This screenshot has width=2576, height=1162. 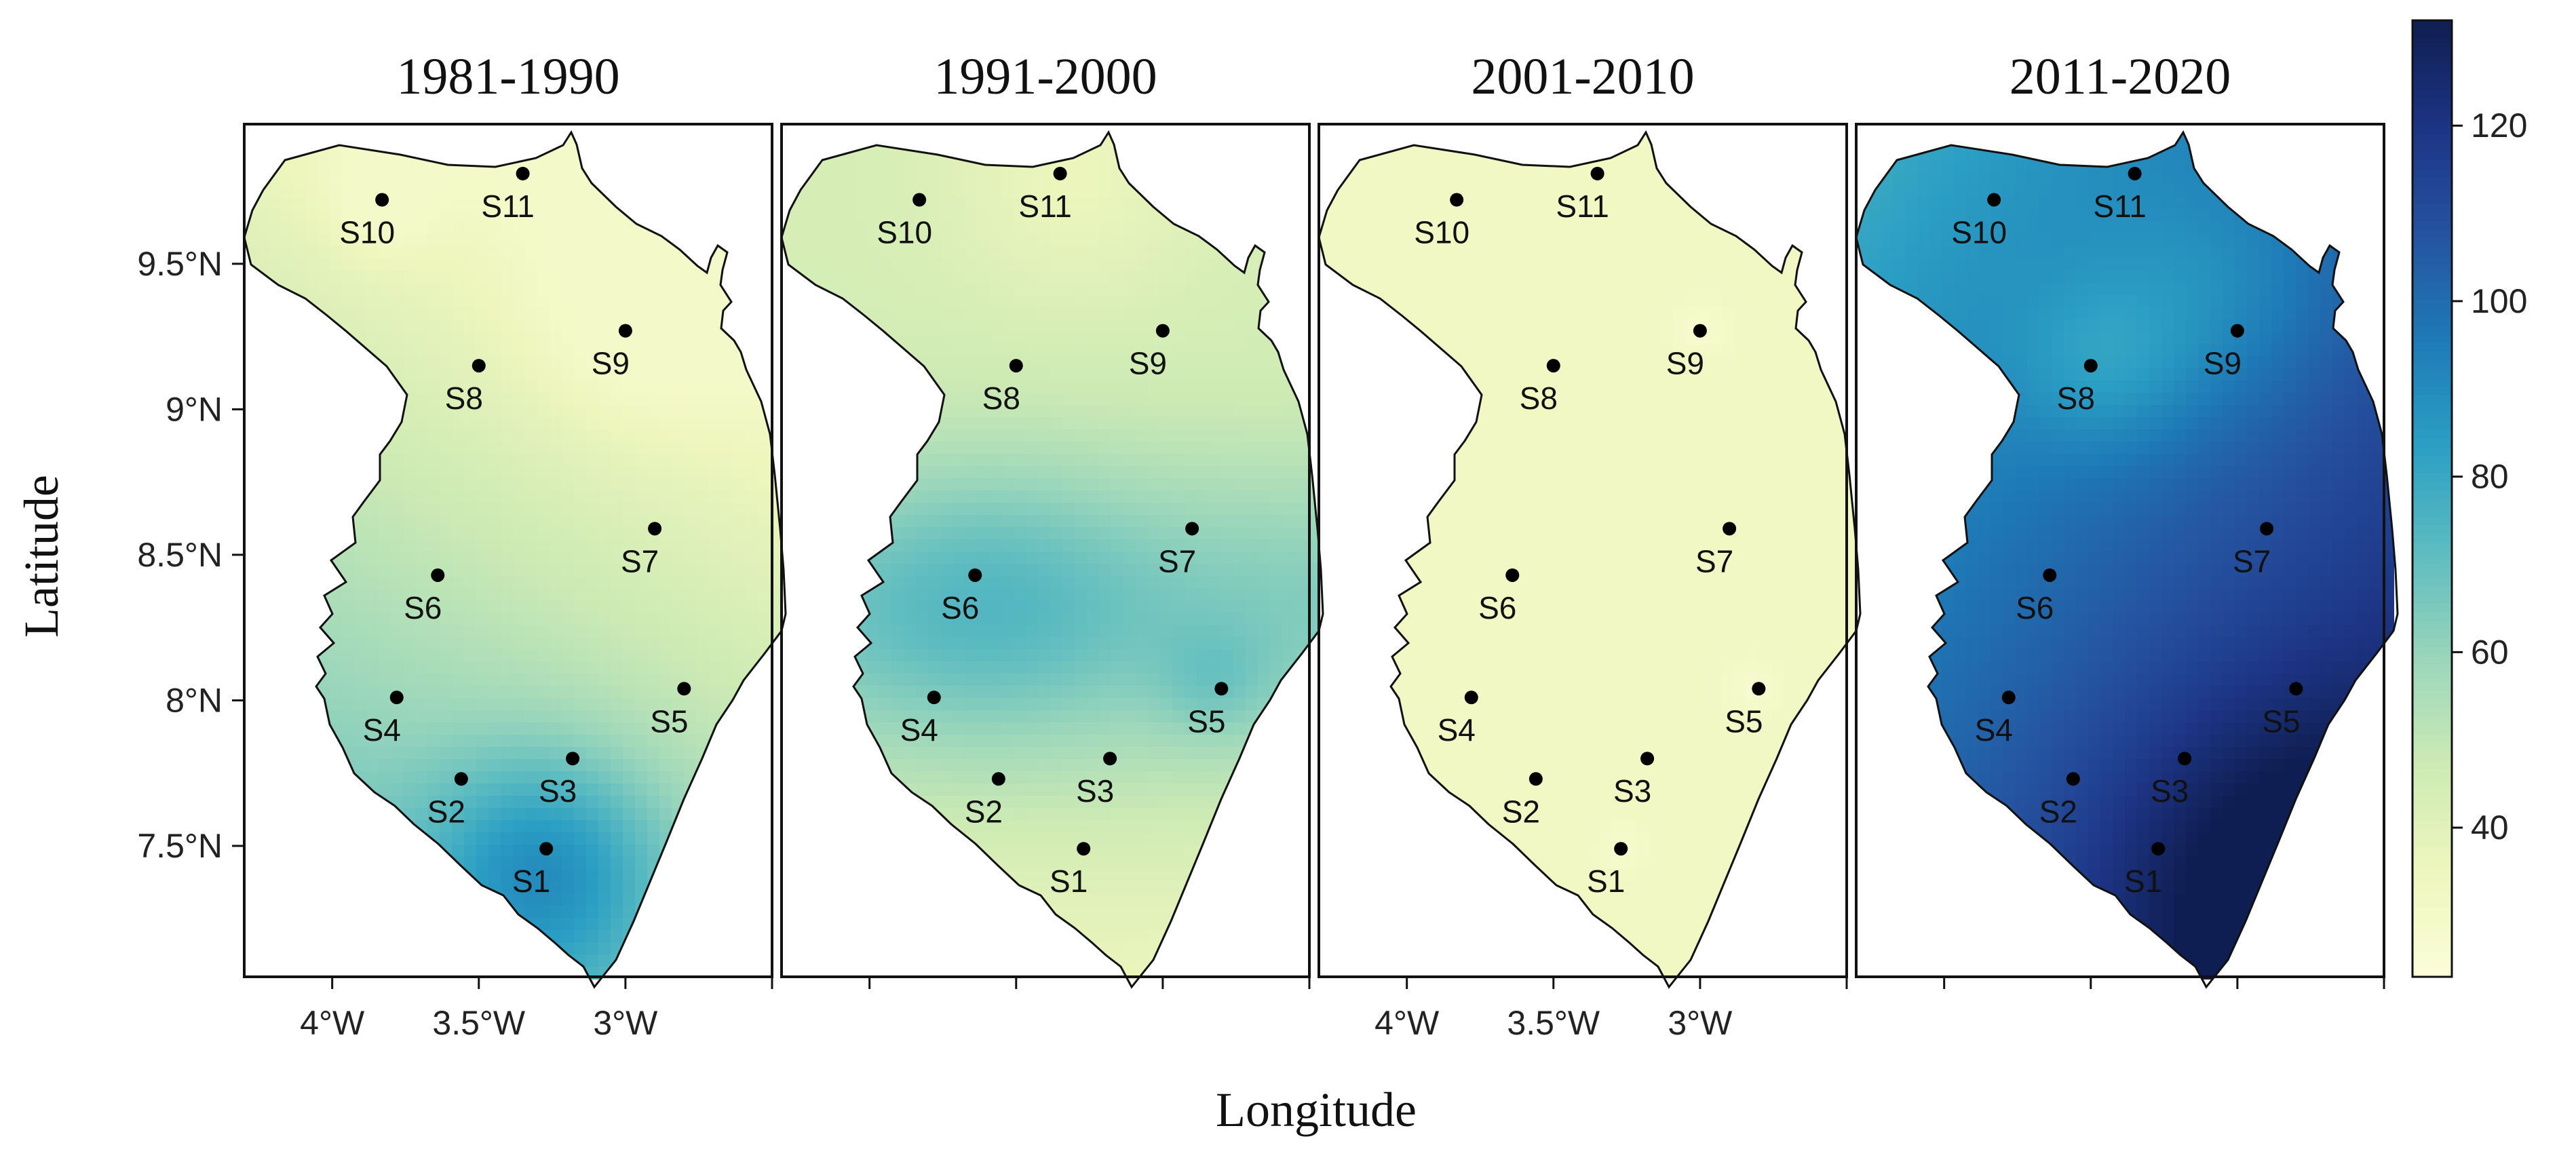 I want to click on y-tick-label: 9.5°N, so click(x=180, y=264).